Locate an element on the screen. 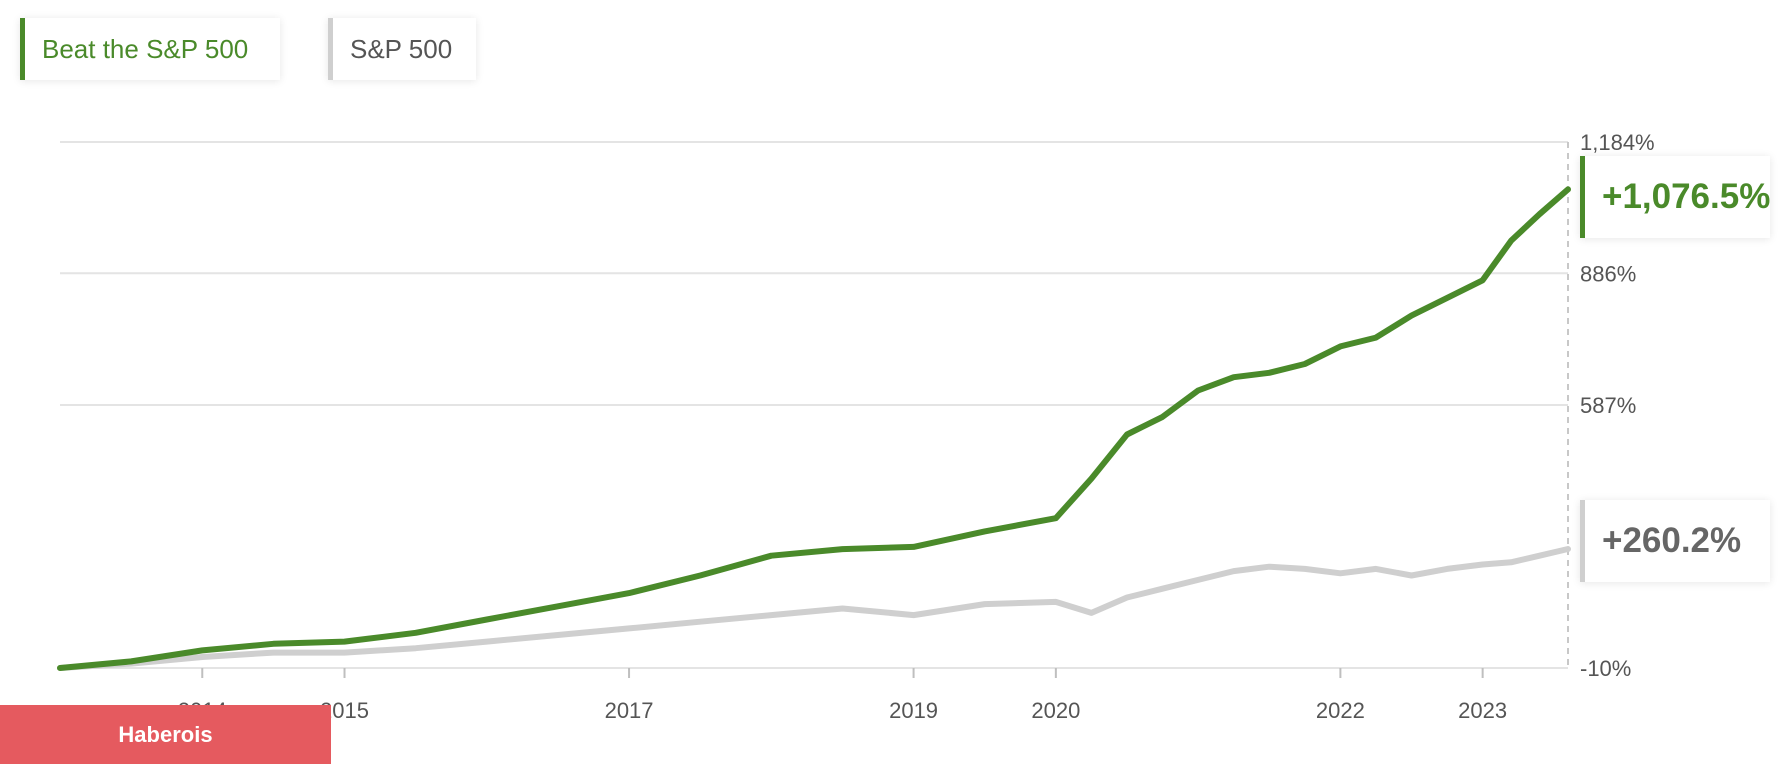 The width and height of the screenshot is (1790, 764). x-tick-label-6: 2023 is located at coordinates (1482, 710).